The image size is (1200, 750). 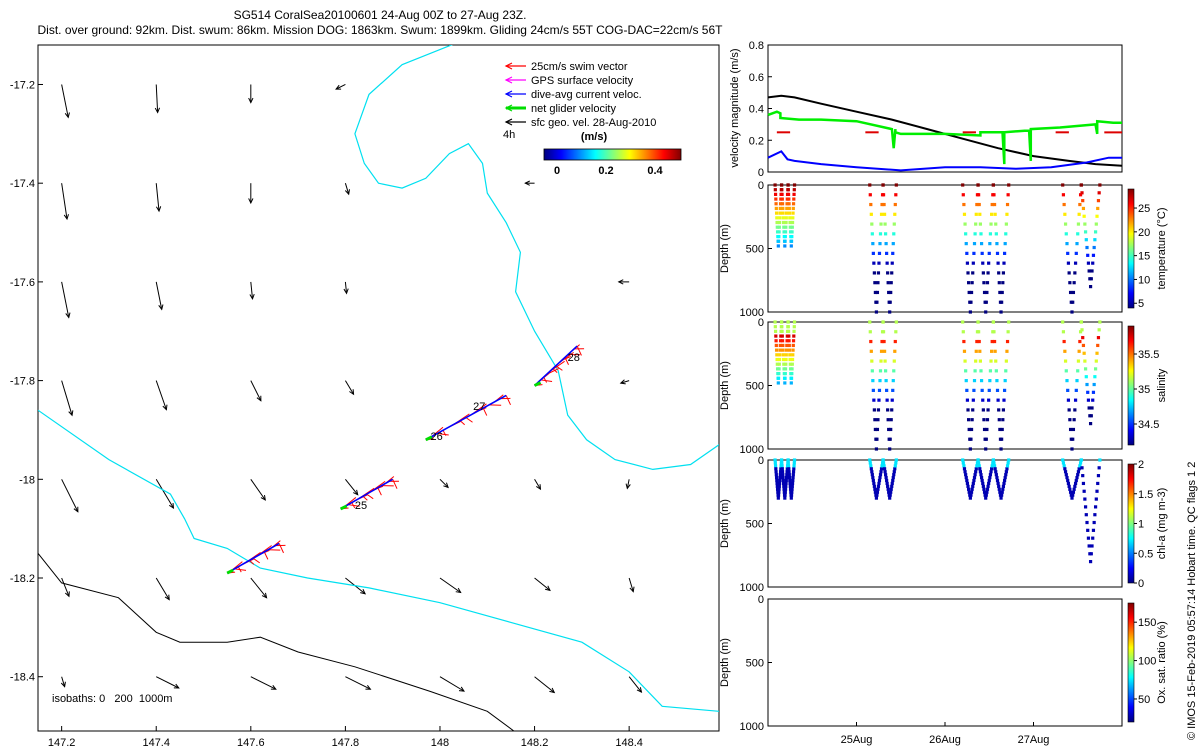 I want to click on isobath-note: isobaths: 0 200 1000m, so click(x=112, y=699).